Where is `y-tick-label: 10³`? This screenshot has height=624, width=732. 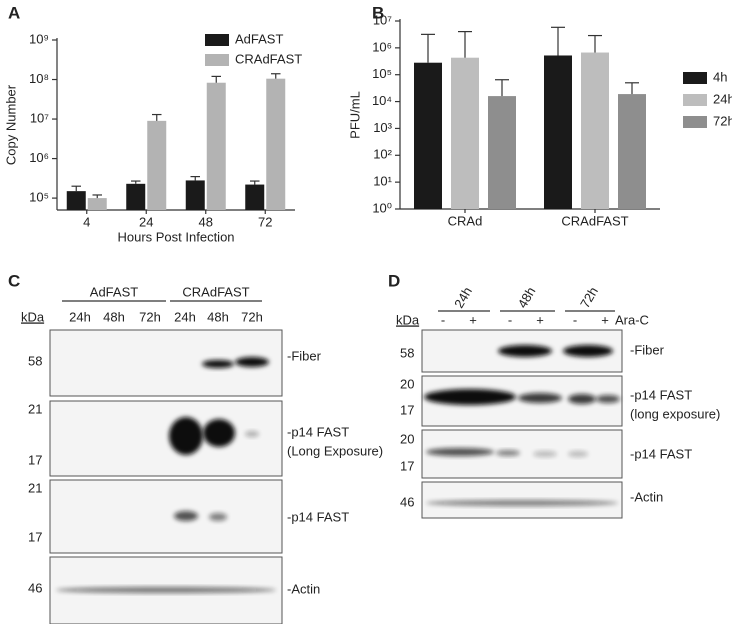 y-tick-label: 10³ is located at coordinates (382, 127).